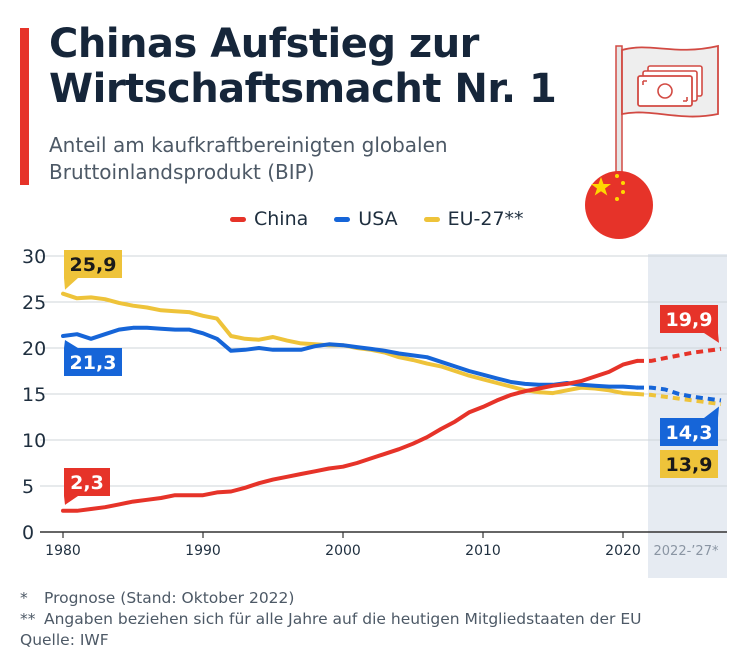  I want to click on usa-start-label-text: 21,3, so click(93, 363).